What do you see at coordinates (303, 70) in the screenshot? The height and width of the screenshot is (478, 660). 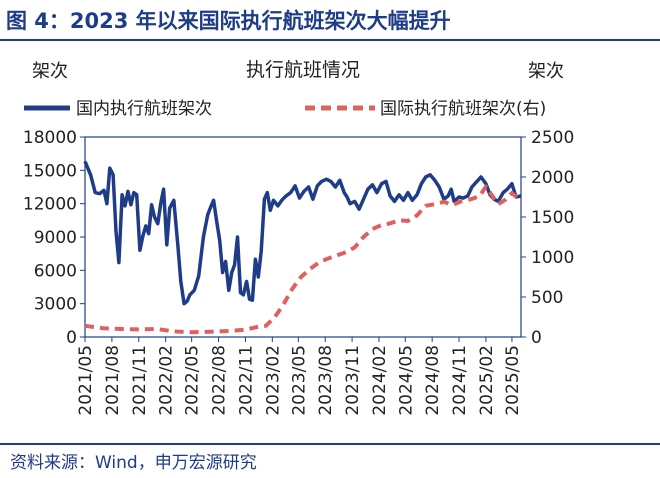 I see `chart-title: 执行航班情况` at bounding box center [303, 70].